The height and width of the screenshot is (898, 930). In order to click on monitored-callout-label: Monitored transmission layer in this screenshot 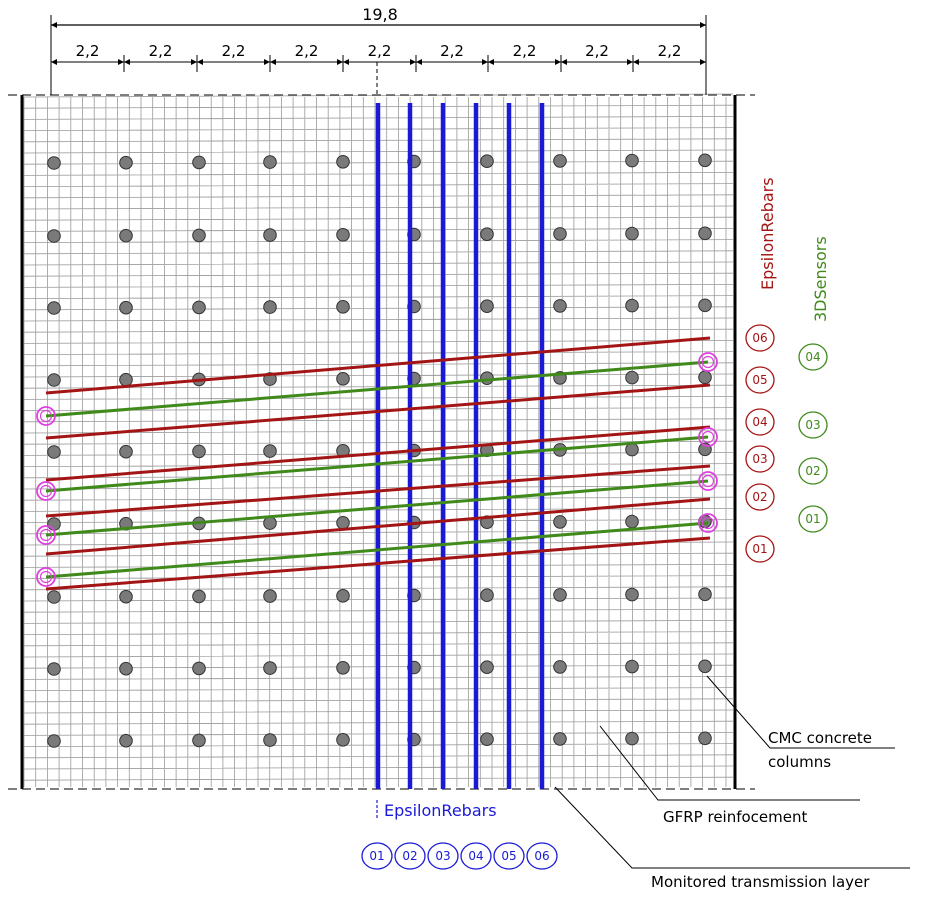, I will do `click(760, 882)`.